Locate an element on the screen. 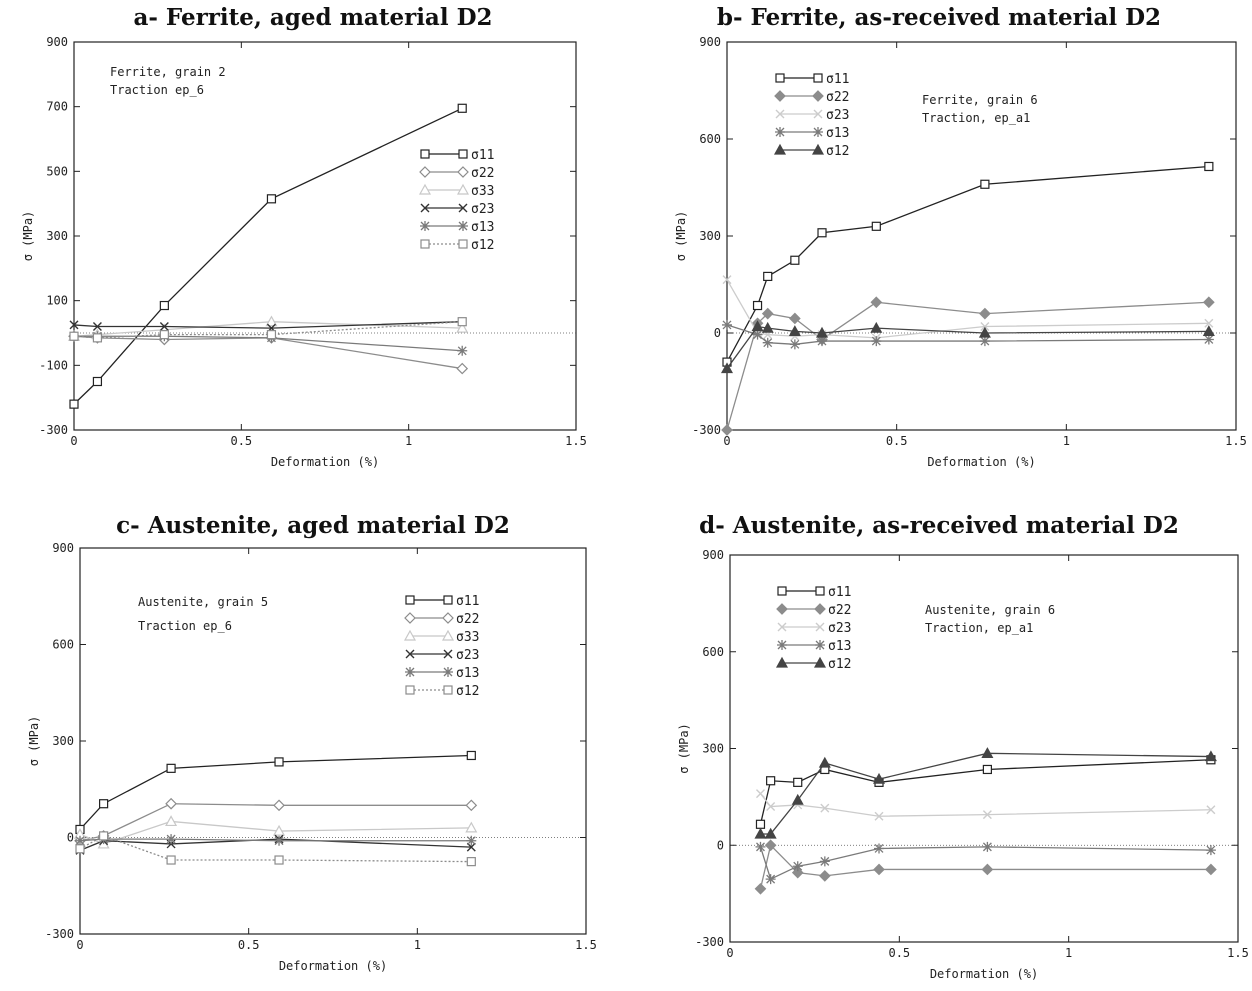 The width and height of the screenshot is (1252, 991). panel-b-series-sigma13 is located at coordinates (968, 334).